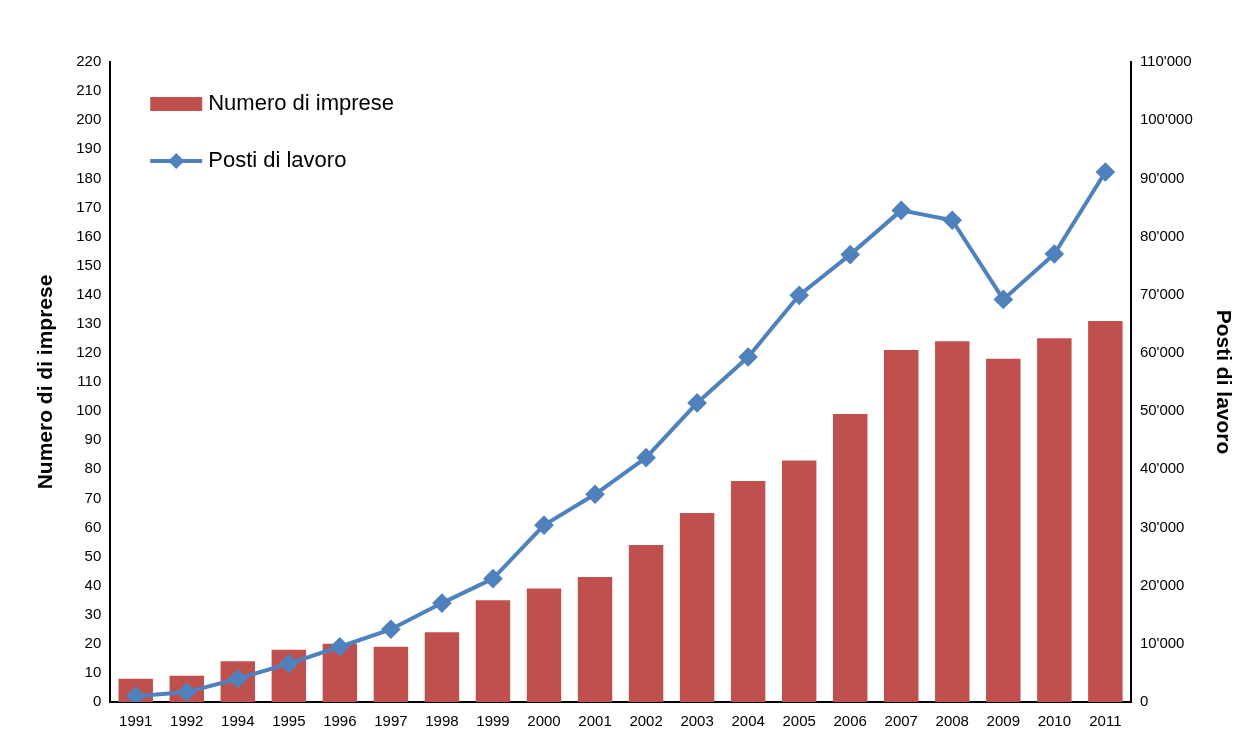 This screenshot has height=742, width=1255. Describe the element at coordinates (93, 642) in the screenshot. I see `y-tick-label: 20` at that location.